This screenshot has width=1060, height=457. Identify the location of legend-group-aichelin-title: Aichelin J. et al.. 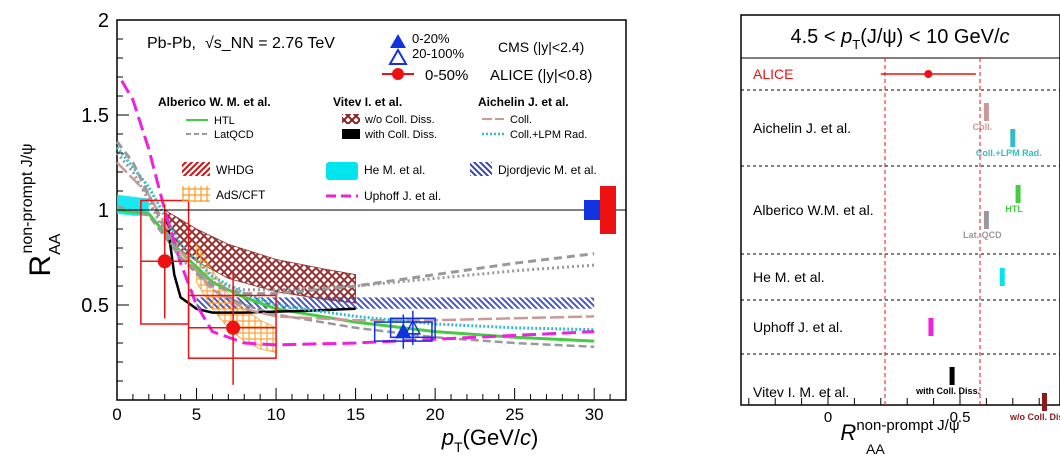
(523, 102).